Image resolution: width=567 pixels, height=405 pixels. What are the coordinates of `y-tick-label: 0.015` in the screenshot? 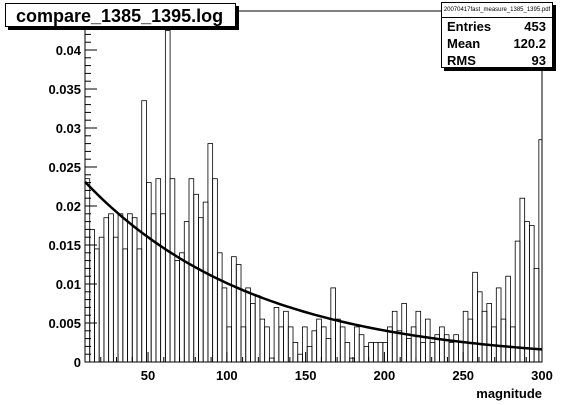 It's located at (64, 245).